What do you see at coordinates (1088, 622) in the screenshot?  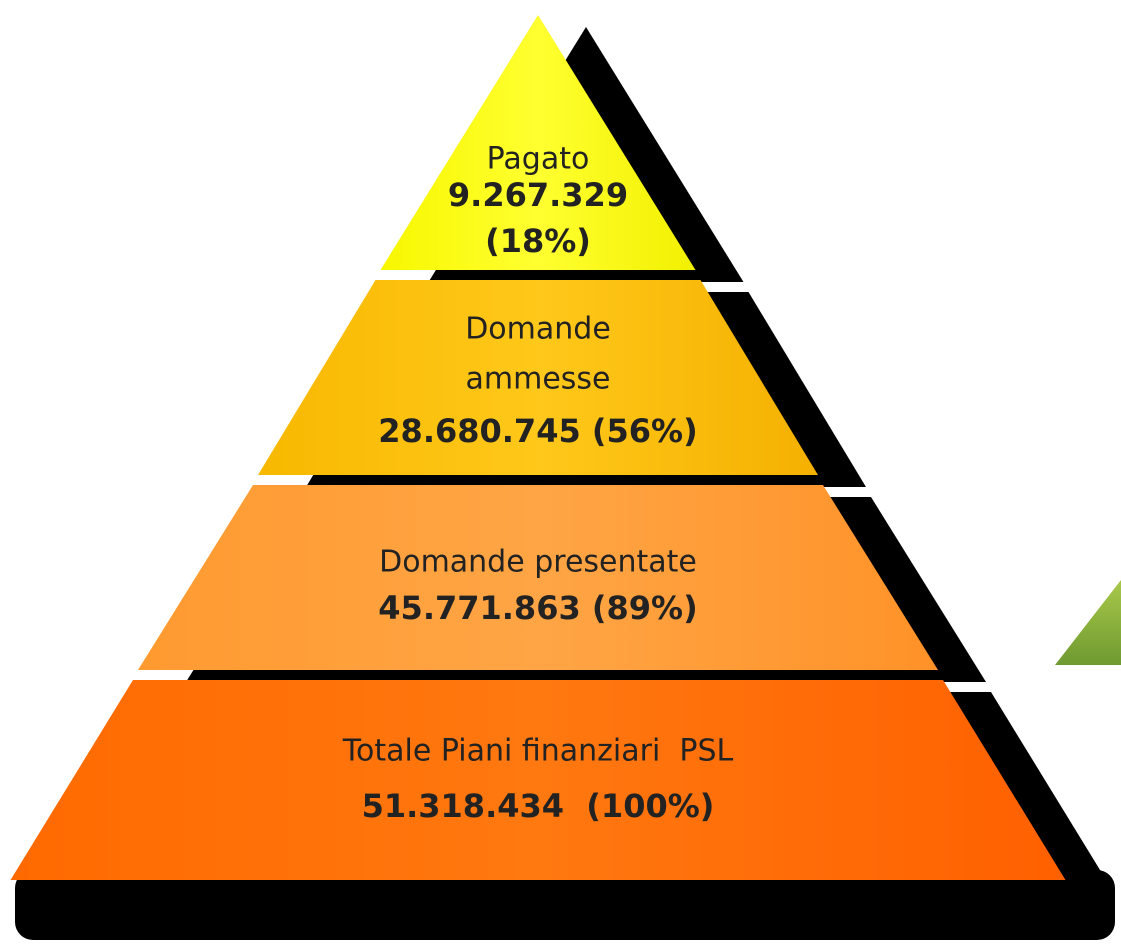 I see `green-shape` at bounding box center [1088, 622].